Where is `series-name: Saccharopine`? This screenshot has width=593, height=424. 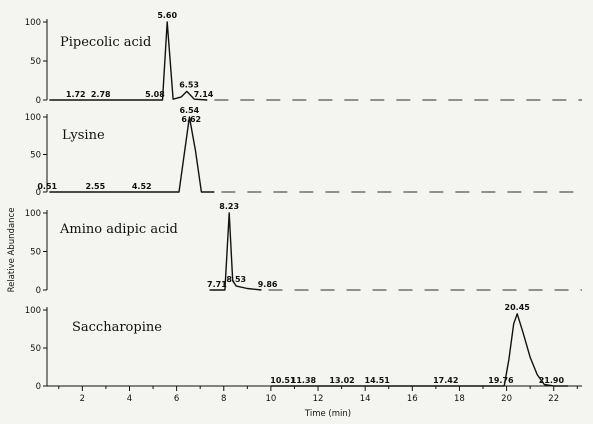 series-name: Saccharopine is located at coordinates (117, 327).